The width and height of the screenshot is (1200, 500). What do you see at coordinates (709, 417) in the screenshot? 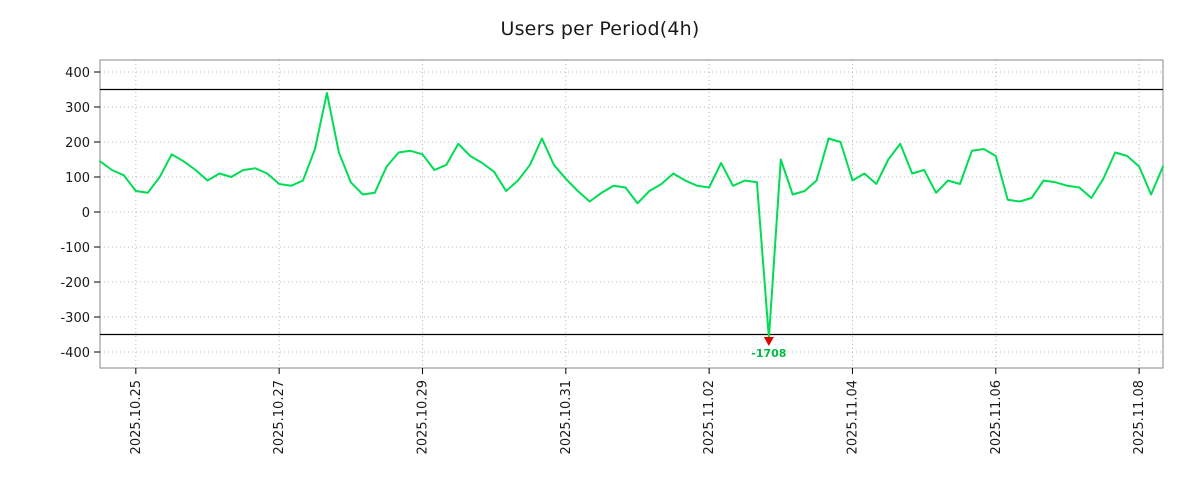
I see `x-tick-label: 2025.11.02` at bounding box center [709, 417].